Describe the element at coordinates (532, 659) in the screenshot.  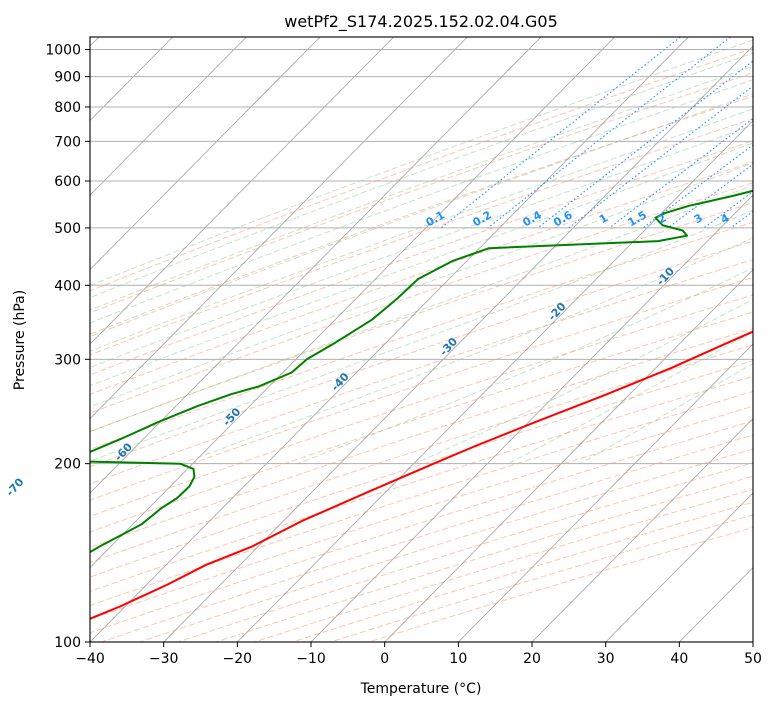
I see `x-tick-label: 20` at that location.